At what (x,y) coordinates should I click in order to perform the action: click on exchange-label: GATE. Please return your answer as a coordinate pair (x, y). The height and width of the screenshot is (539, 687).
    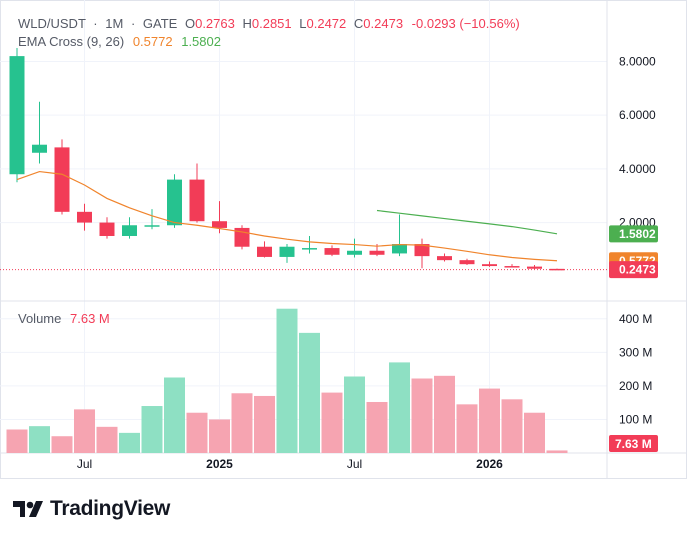
    Looking at the image, I should click on (160, 23).